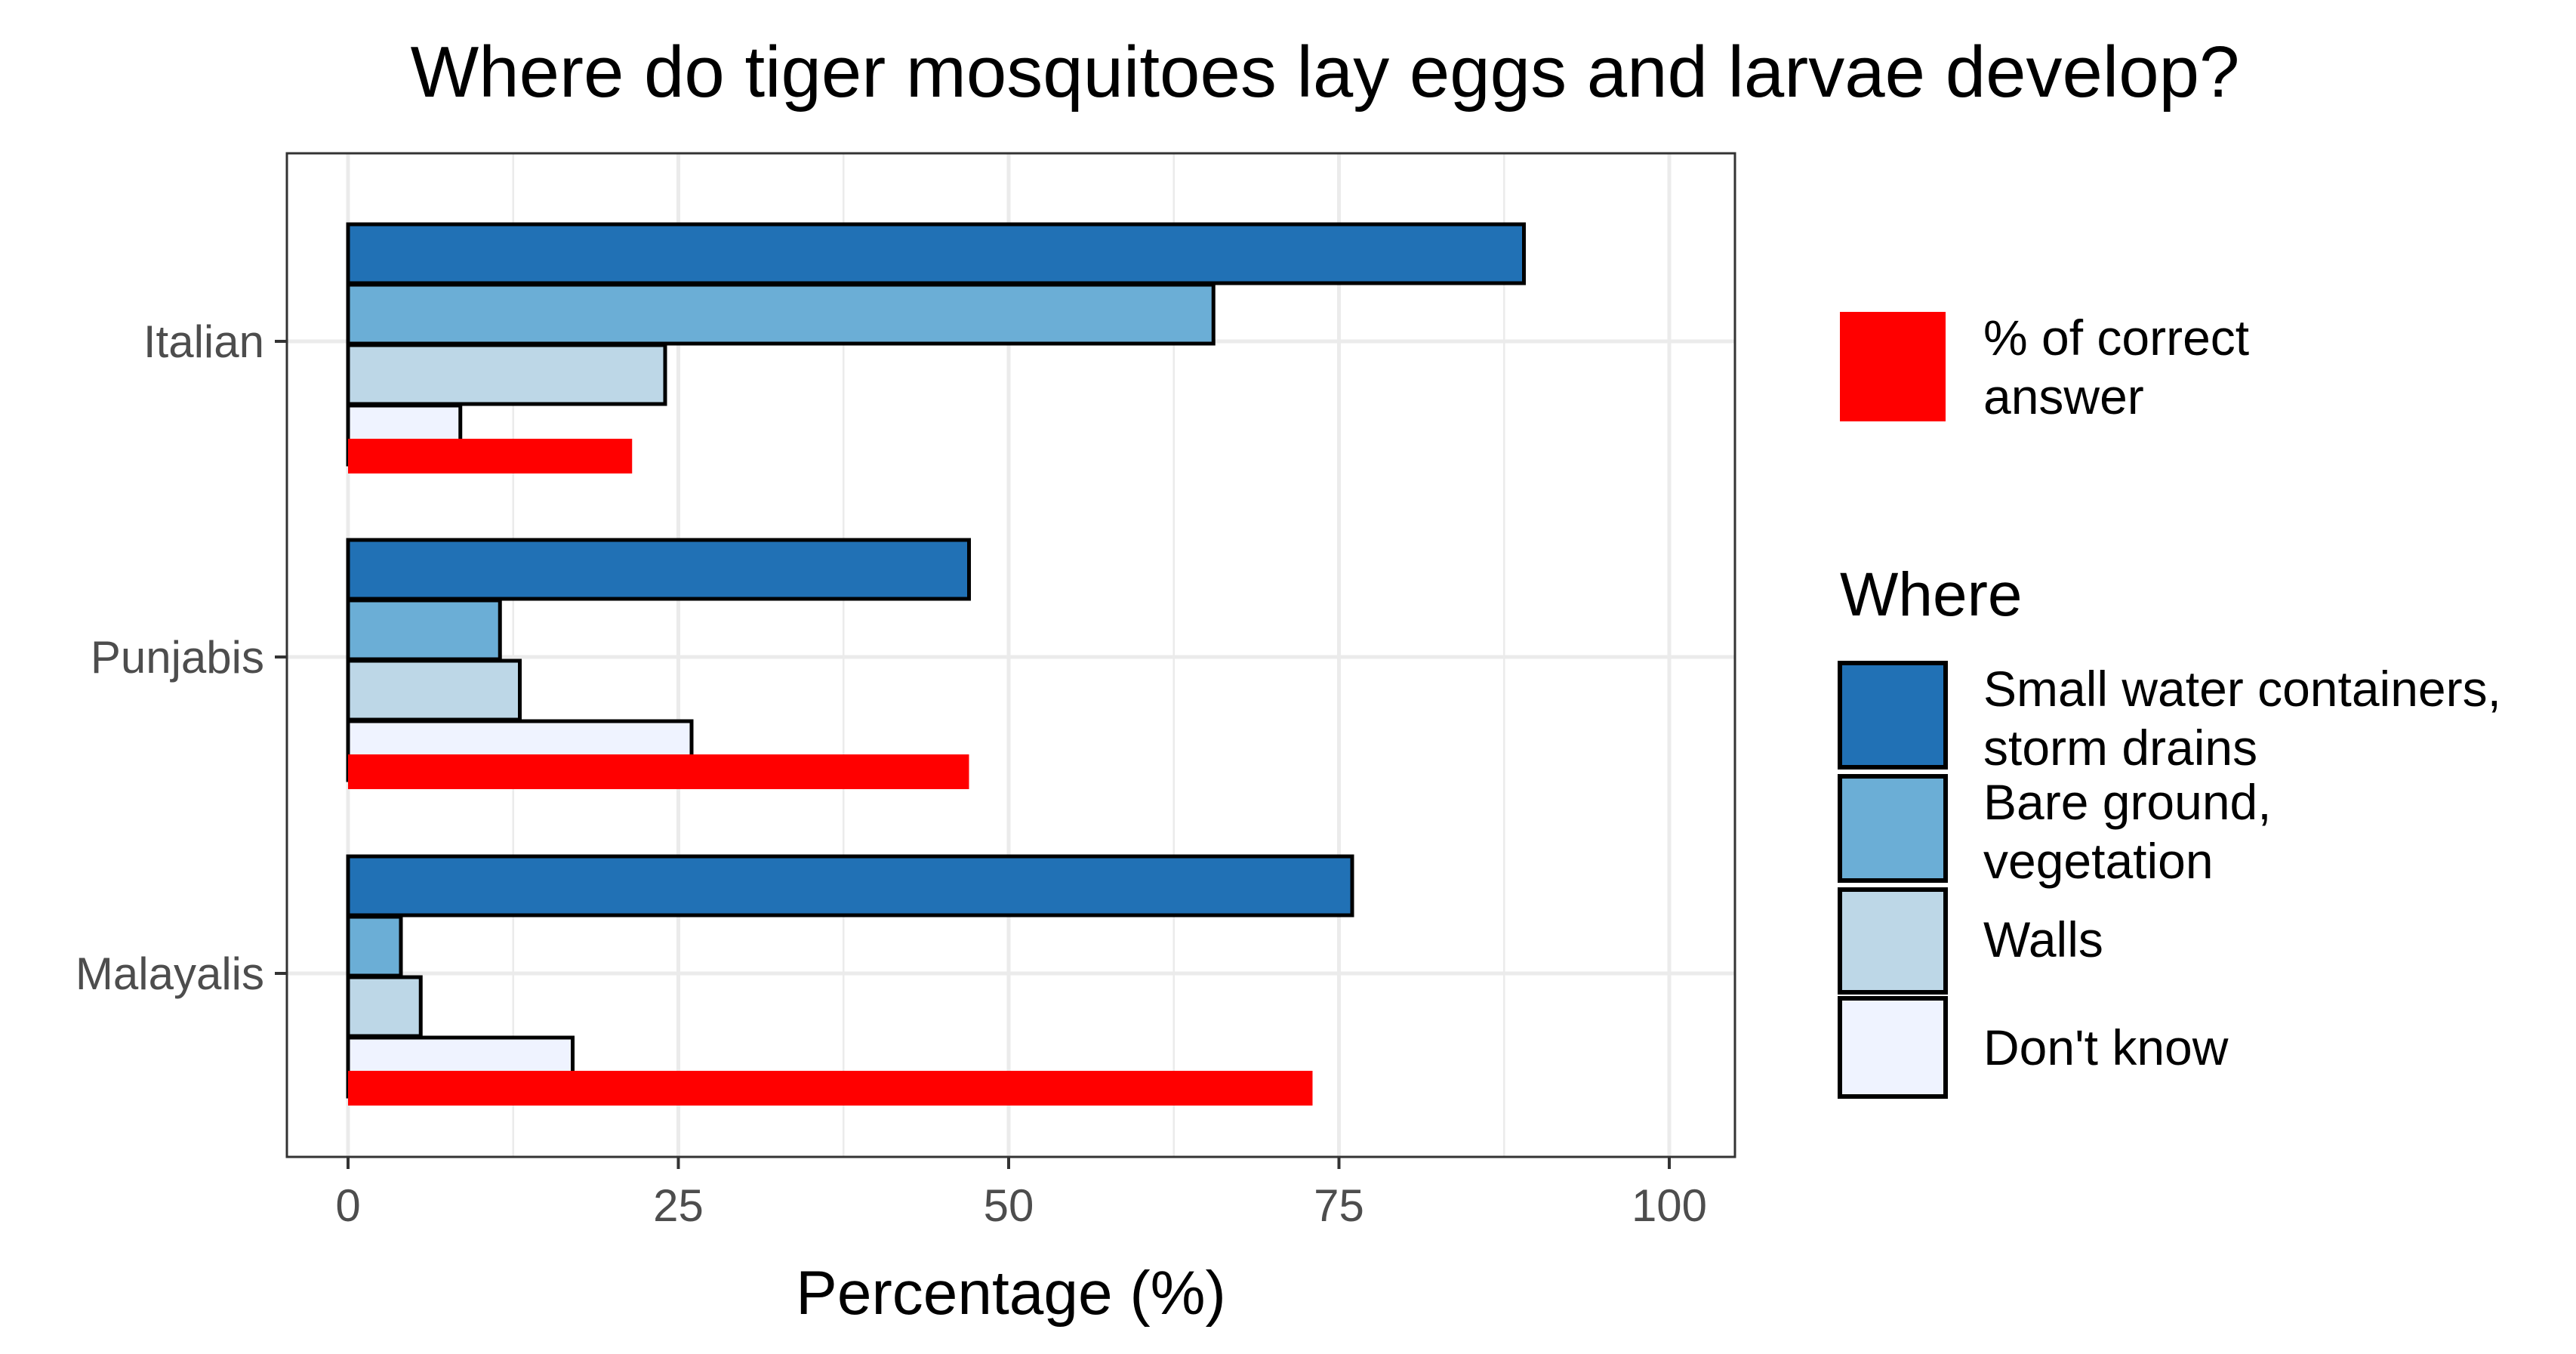  What do you see at coordinates (1893, 366) in the screenshot?
I see `legend-key-correct` at bounding box center [1893, 366].